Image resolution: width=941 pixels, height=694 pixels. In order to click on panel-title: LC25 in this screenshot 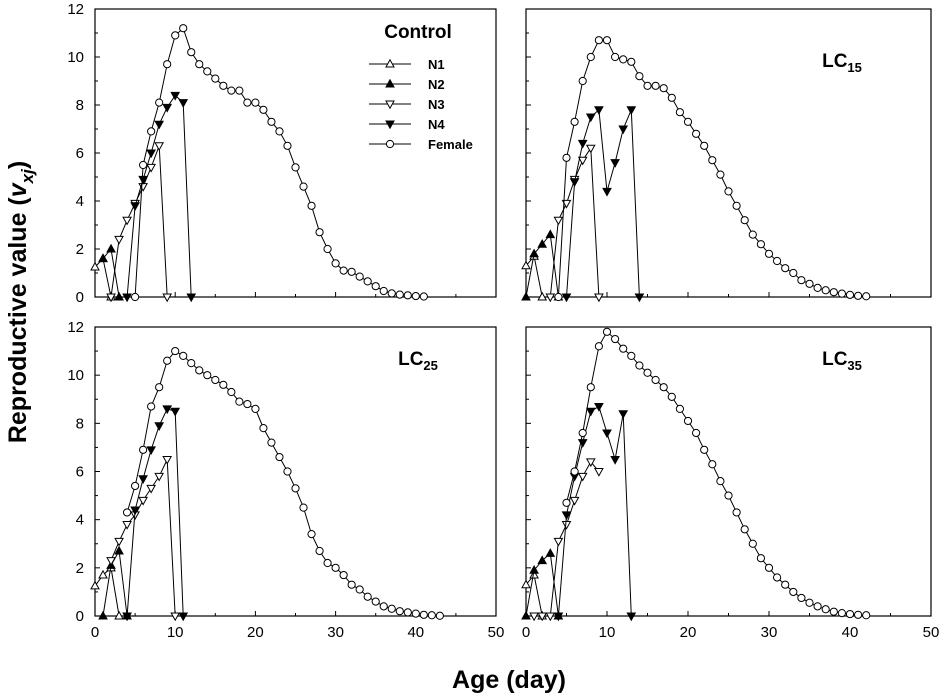, I will do `click(418, 361)`.